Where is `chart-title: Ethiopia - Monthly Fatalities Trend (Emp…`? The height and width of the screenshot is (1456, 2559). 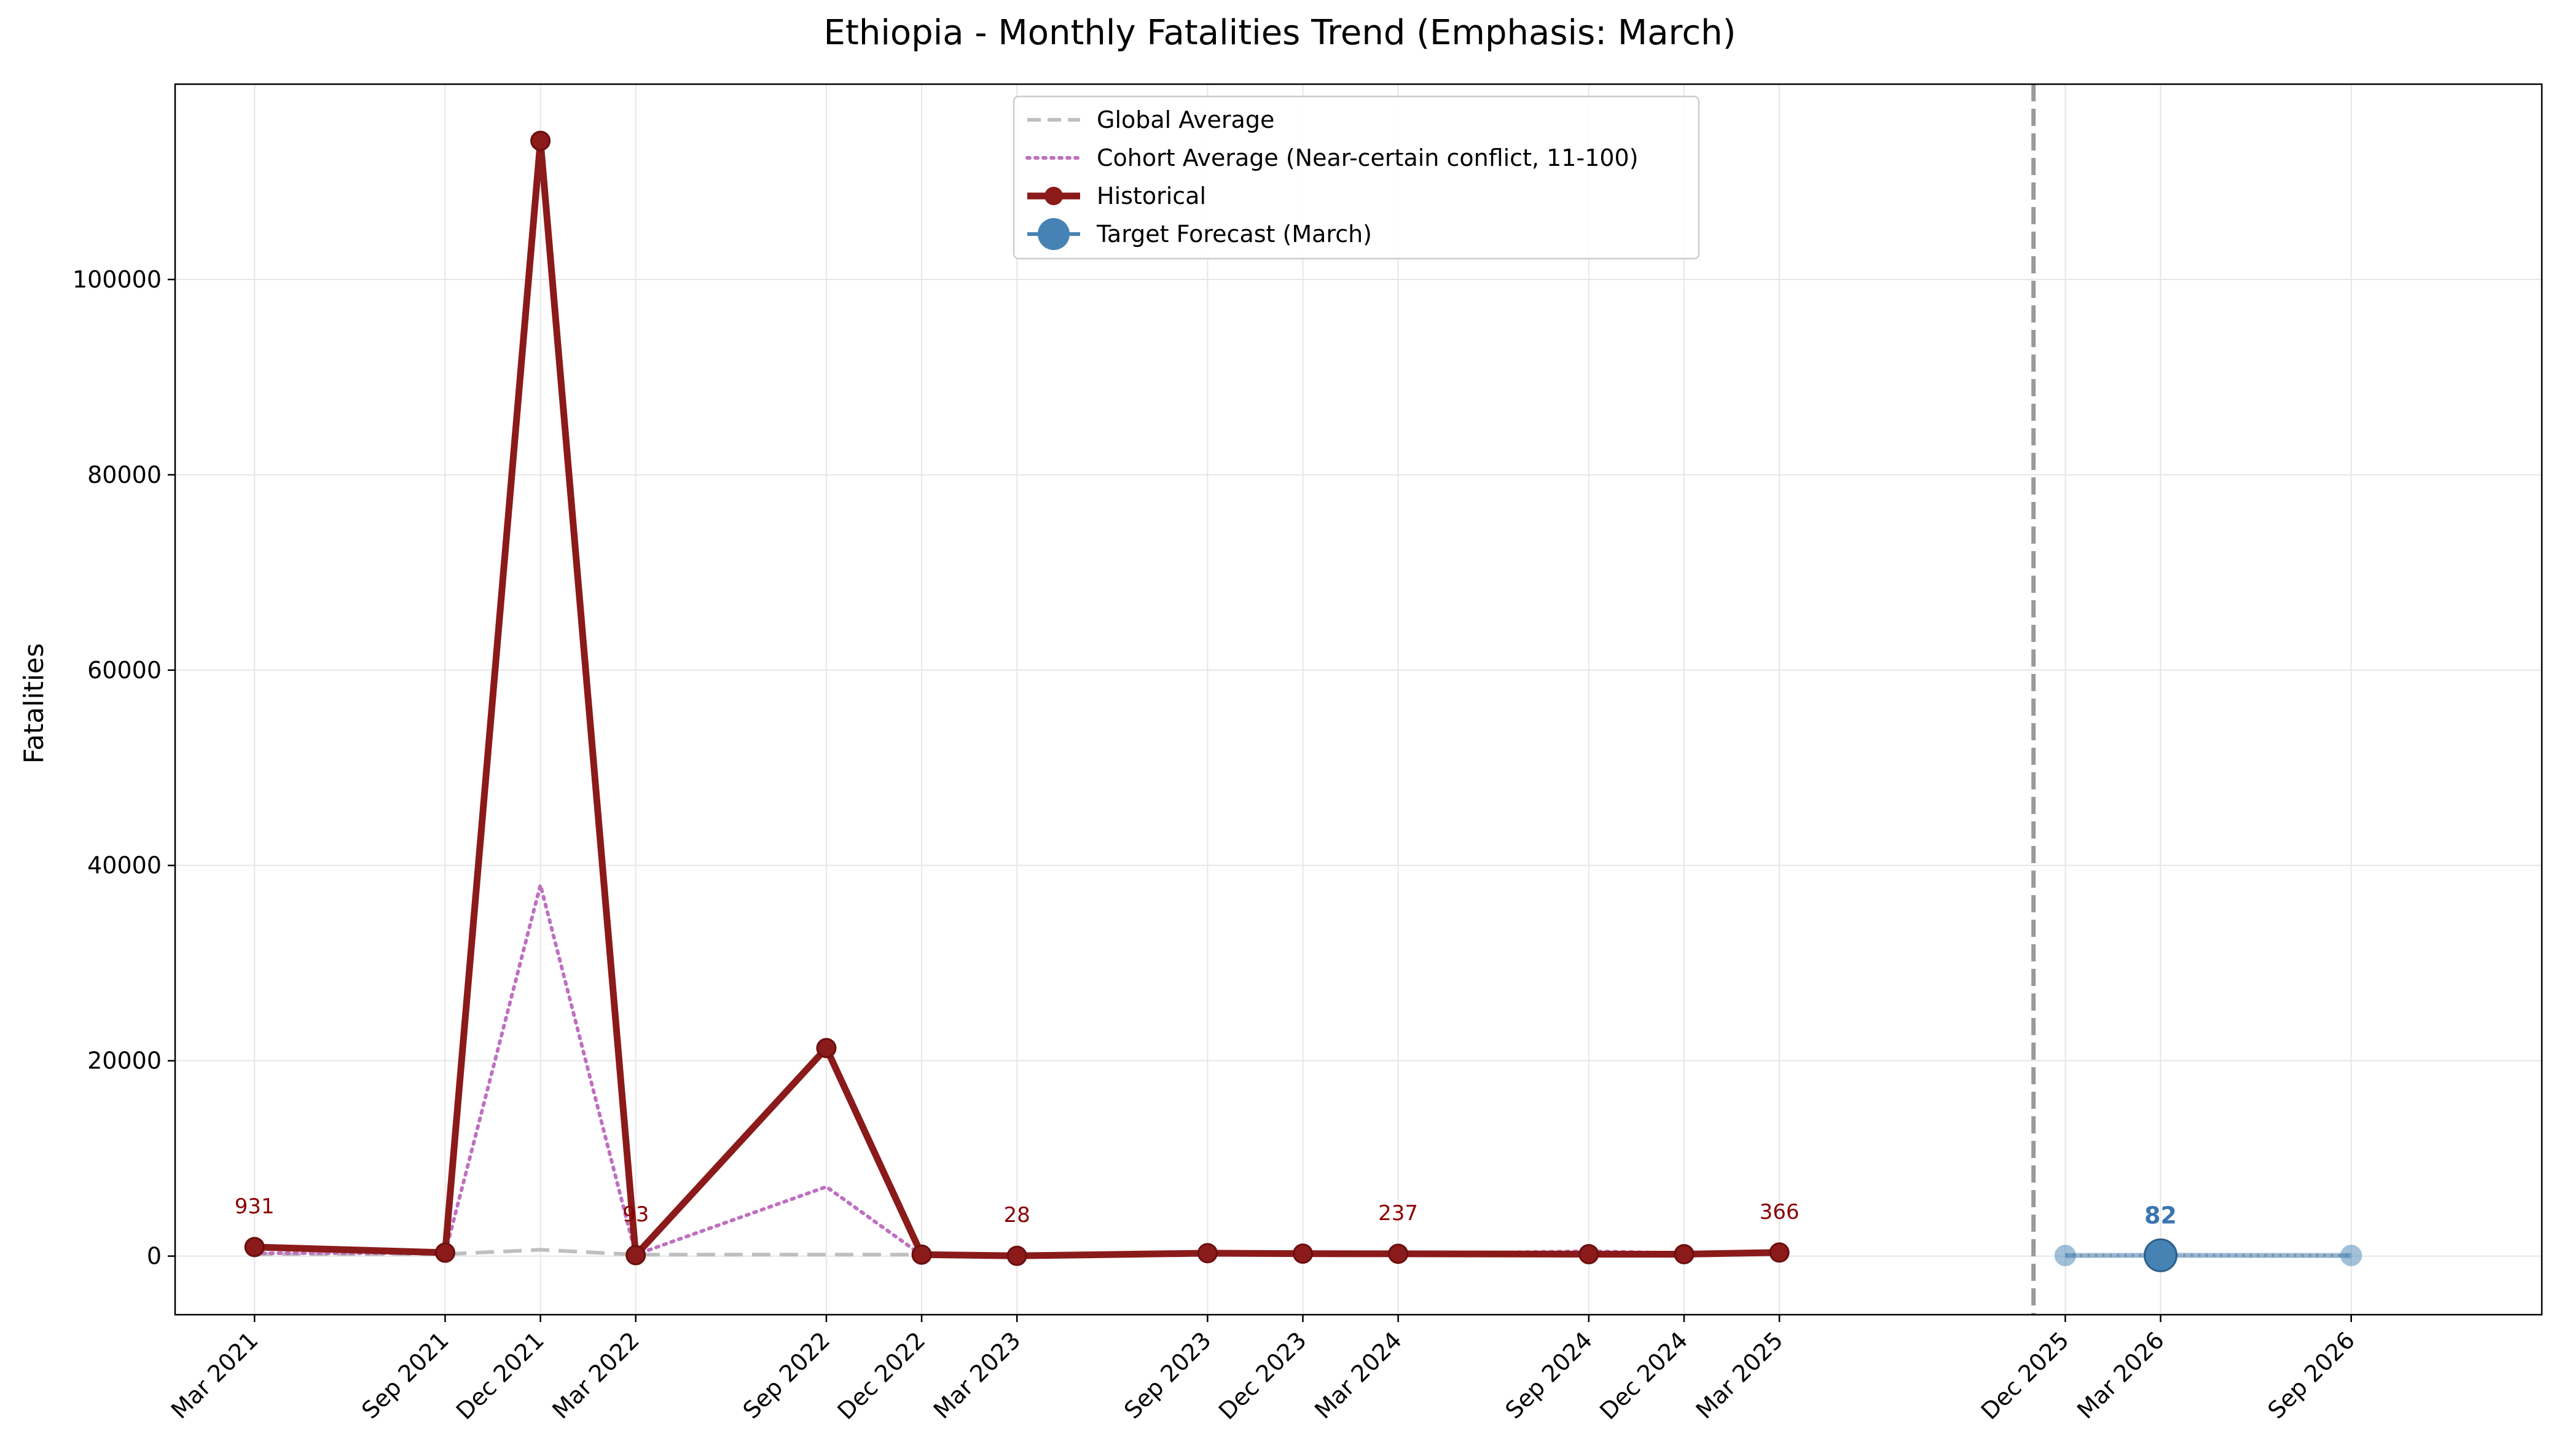
chart-title: Ethiopia - Monthly Fatalities Trend (Emp… is located at coordinates (1280, 33).